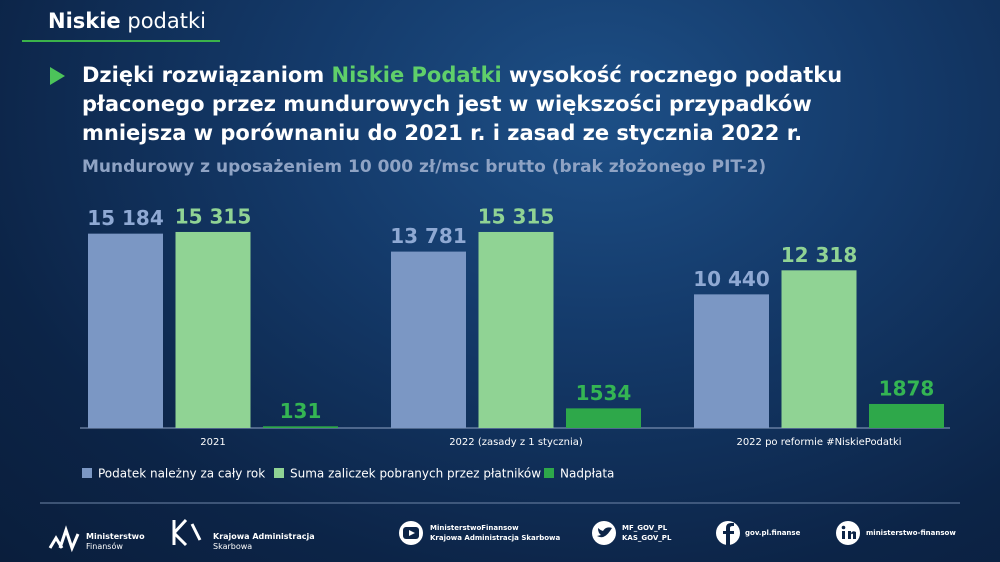 The image size is (1000, 562). Describe the element at coordinates (84, 21) in the screenshot. I see `brand-bold: Niskie` at that location.